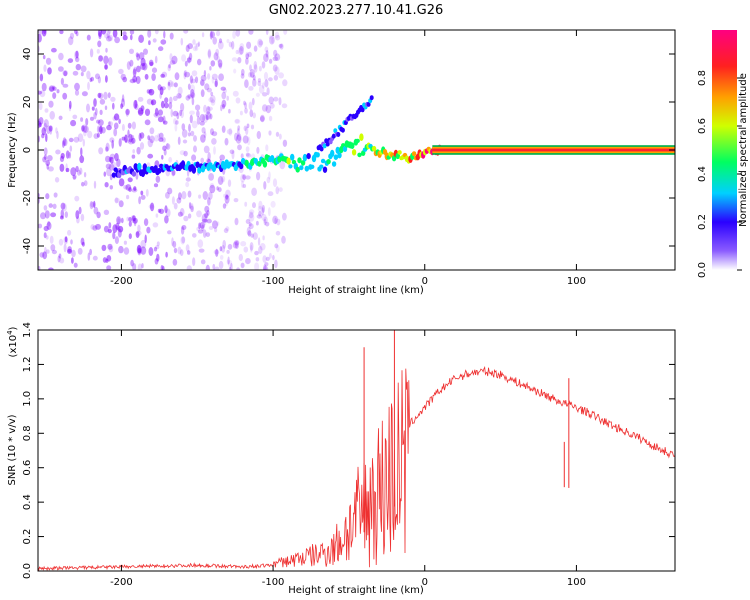 The height and width of the screenshot is (600, 750). Describe the element at coordinates (333, 136) in the screenshot. I see `branch-point` at that location.